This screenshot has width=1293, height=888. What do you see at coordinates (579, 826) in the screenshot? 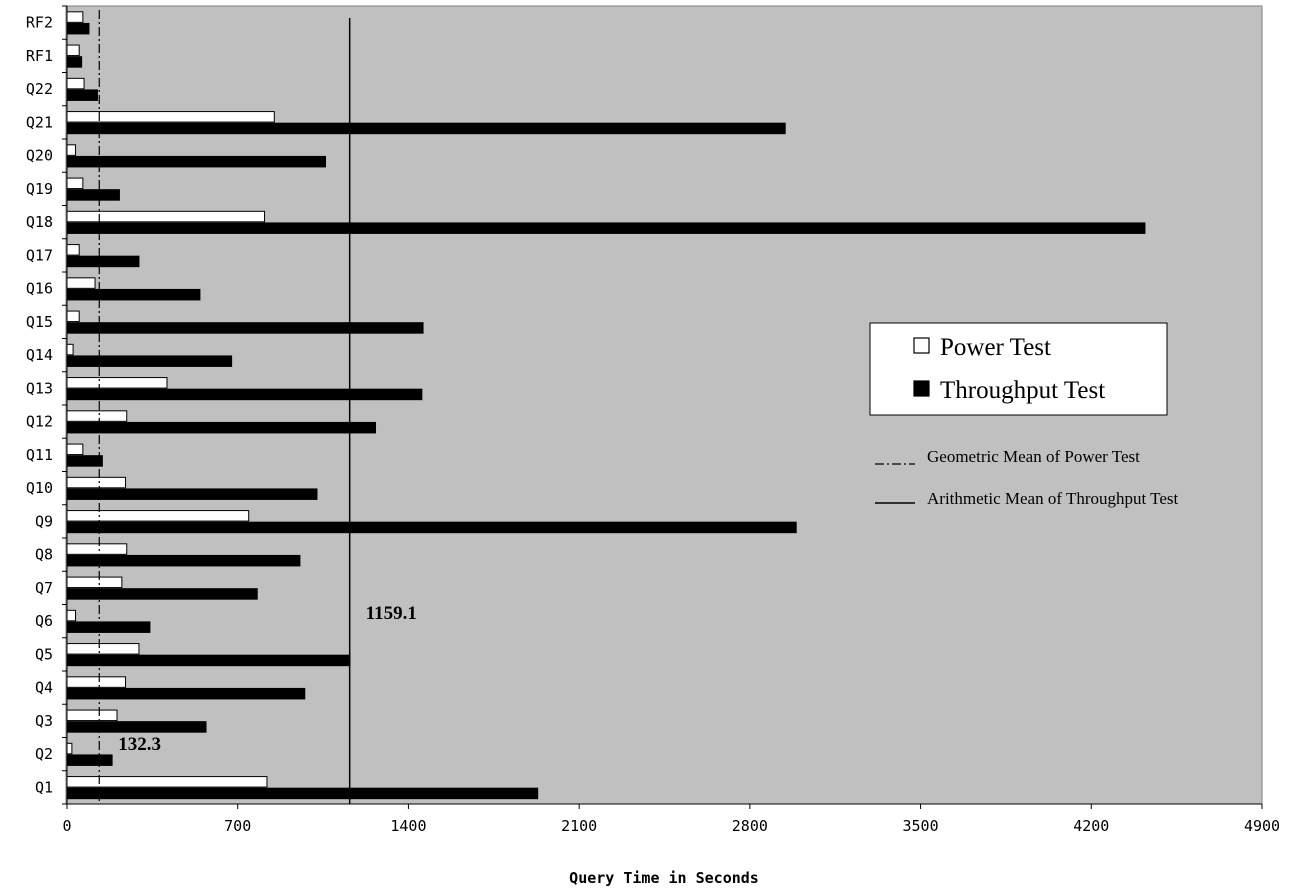
I see `x-tick-label-2100: 2100` at bounding box center [579, 826].